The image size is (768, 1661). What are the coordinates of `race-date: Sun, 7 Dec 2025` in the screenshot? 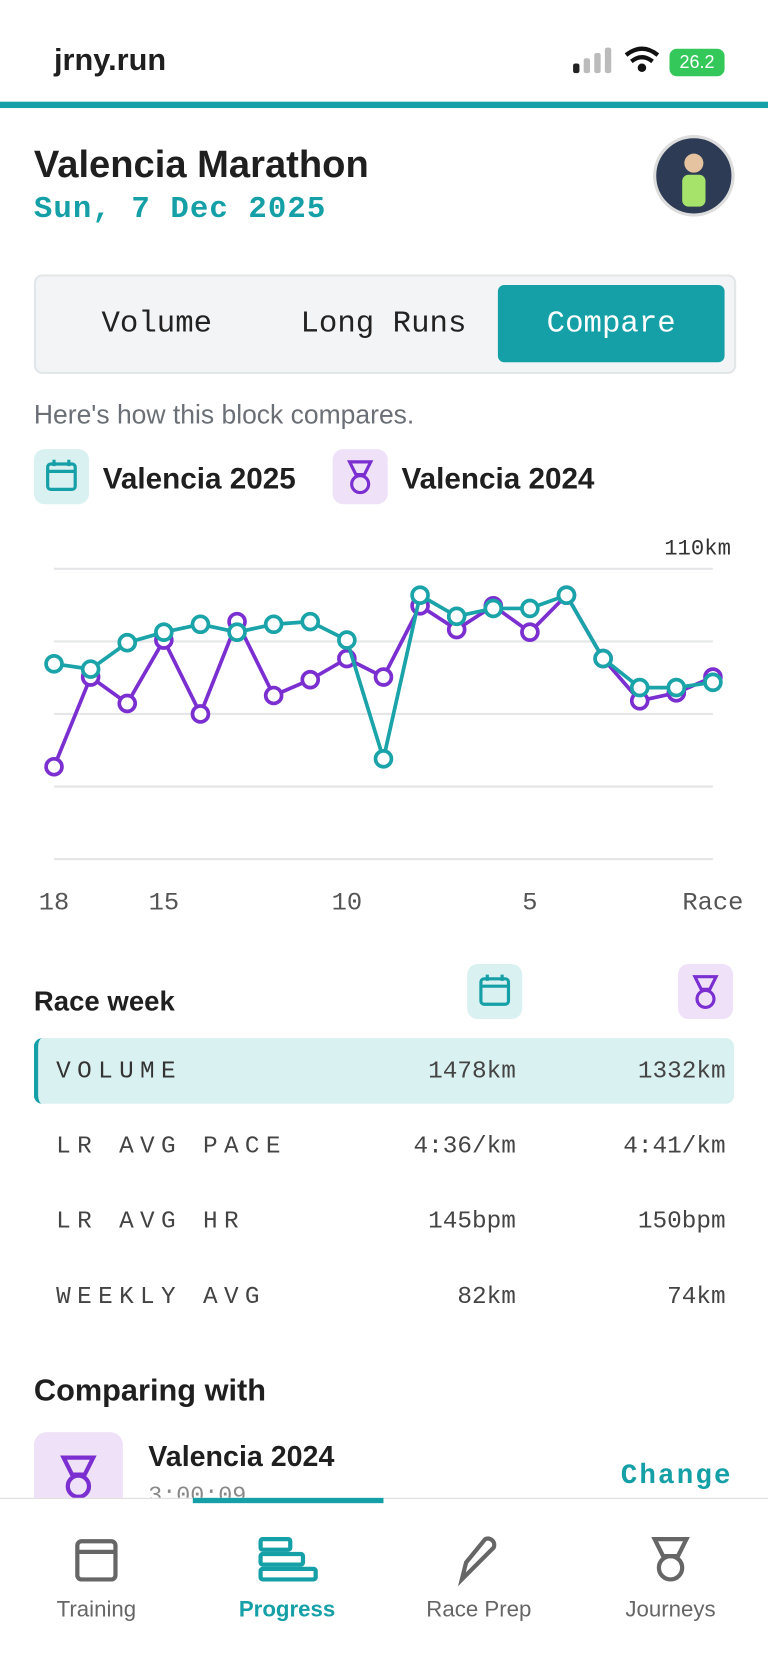 It's located at (180, 209).